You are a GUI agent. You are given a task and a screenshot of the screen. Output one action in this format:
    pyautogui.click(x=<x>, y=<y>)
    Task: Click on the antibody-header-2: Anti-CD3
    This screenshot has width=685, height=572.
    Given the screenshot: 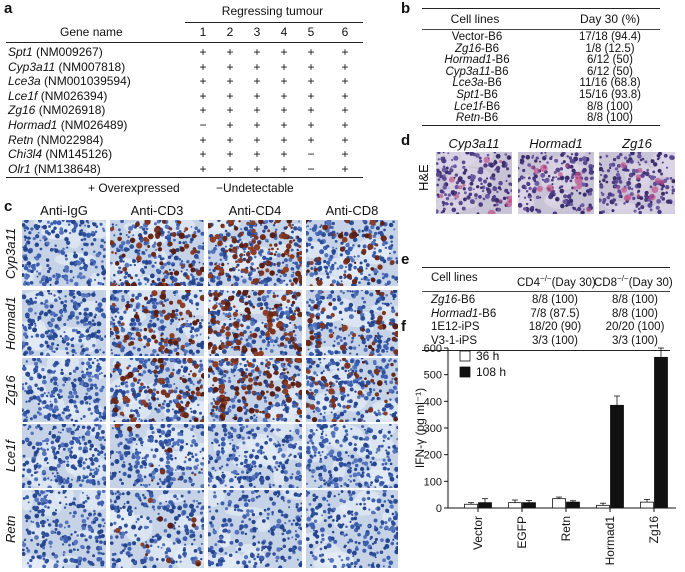 What is the action you would take?
    pyautogui.click(x=157, y=210)
    